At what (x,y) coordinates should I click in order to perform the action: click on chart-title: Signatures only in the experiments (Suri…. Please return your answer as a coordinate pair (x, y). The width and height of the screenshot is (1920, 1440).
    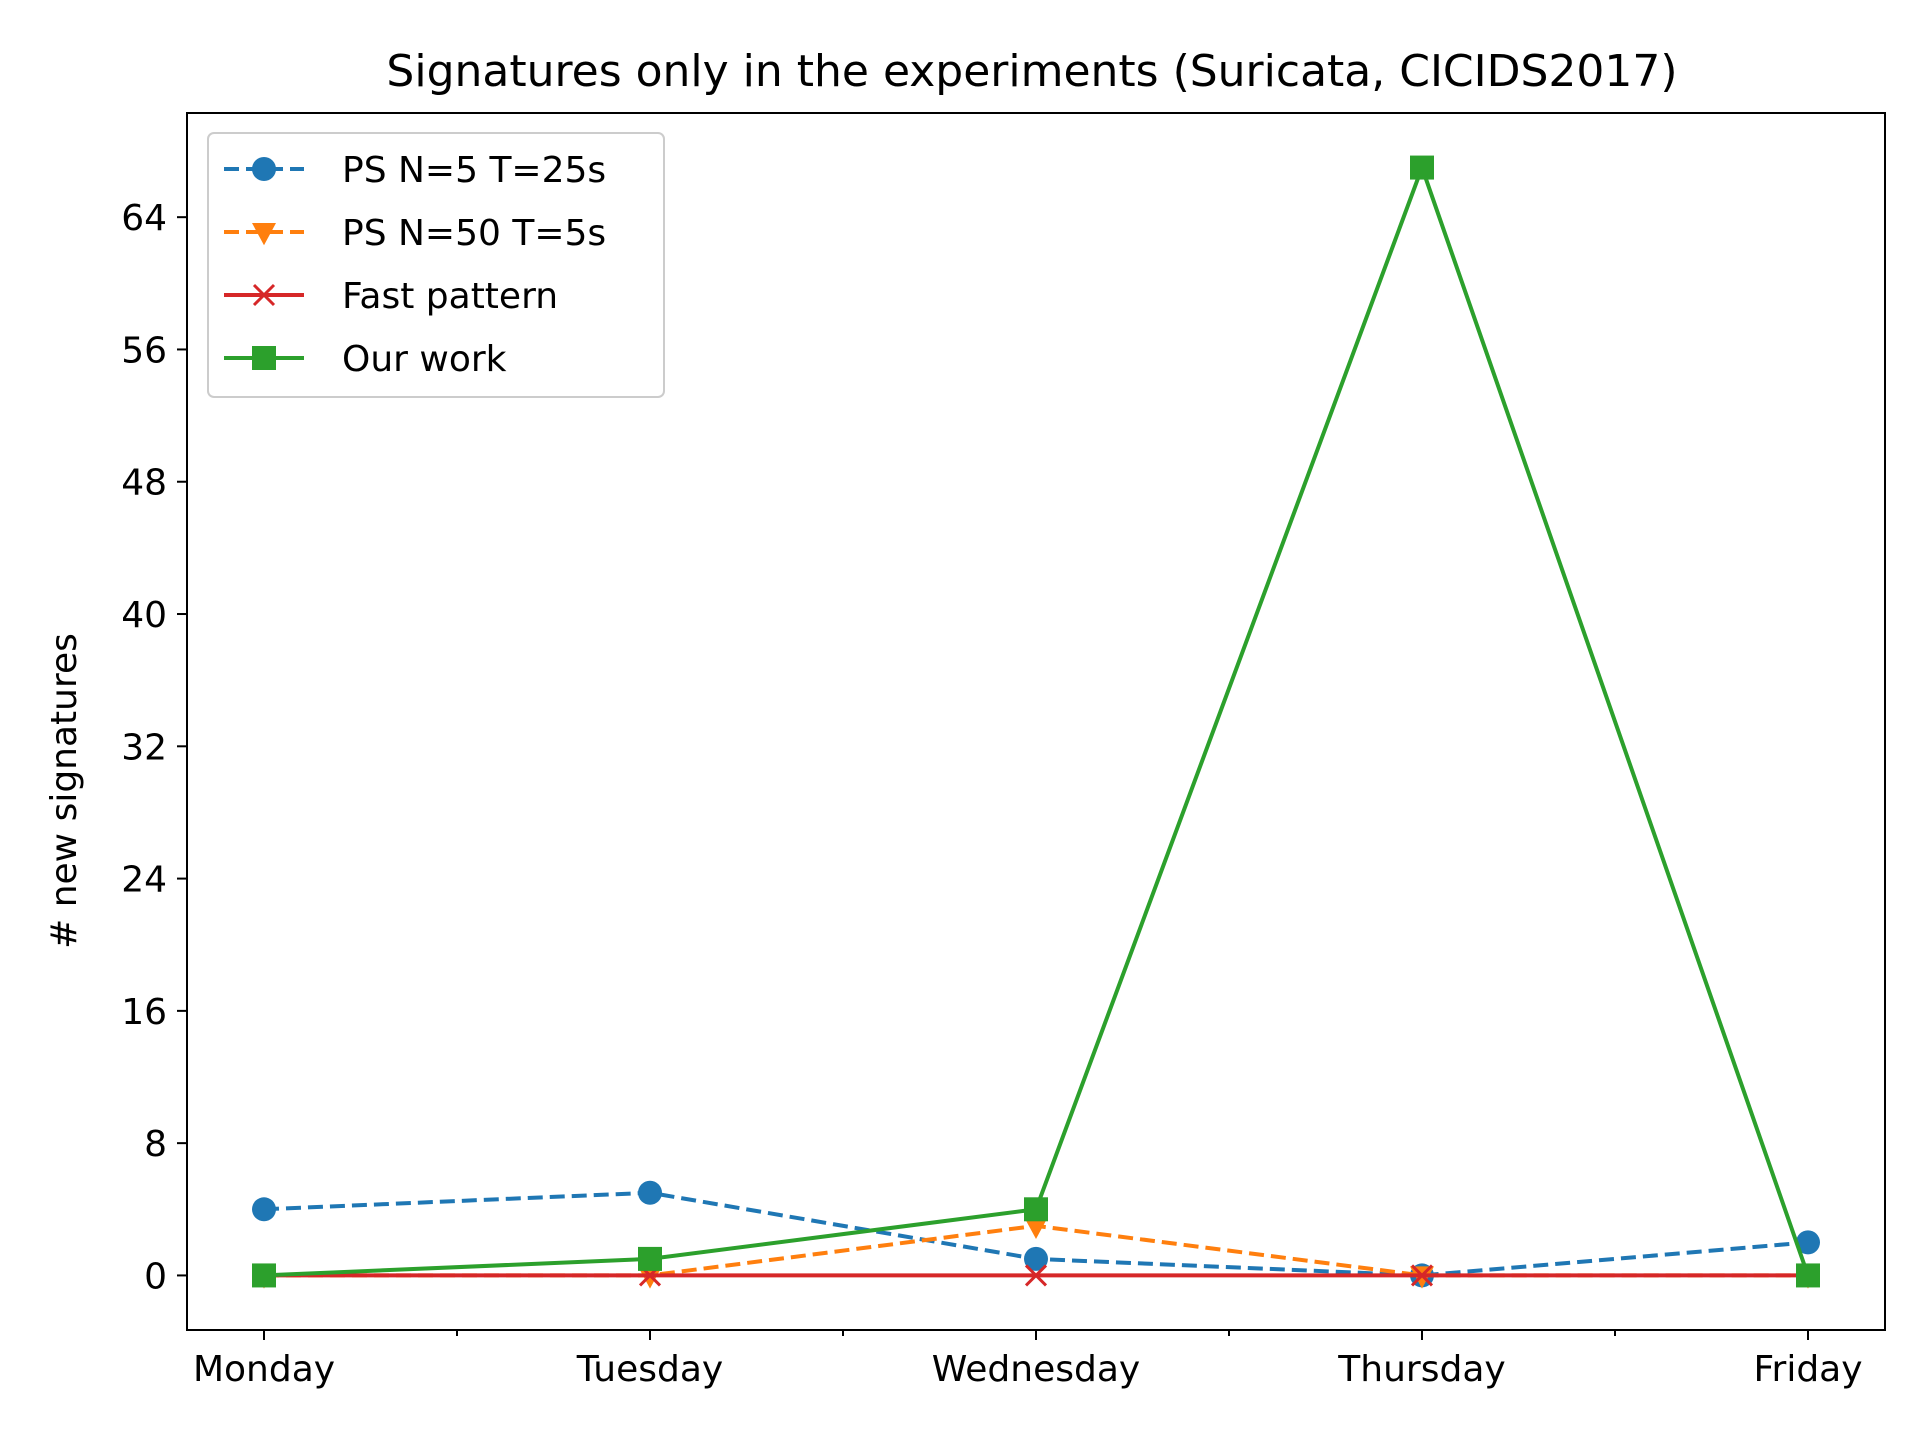
    Looking at the image, I should click on (1031, 71).